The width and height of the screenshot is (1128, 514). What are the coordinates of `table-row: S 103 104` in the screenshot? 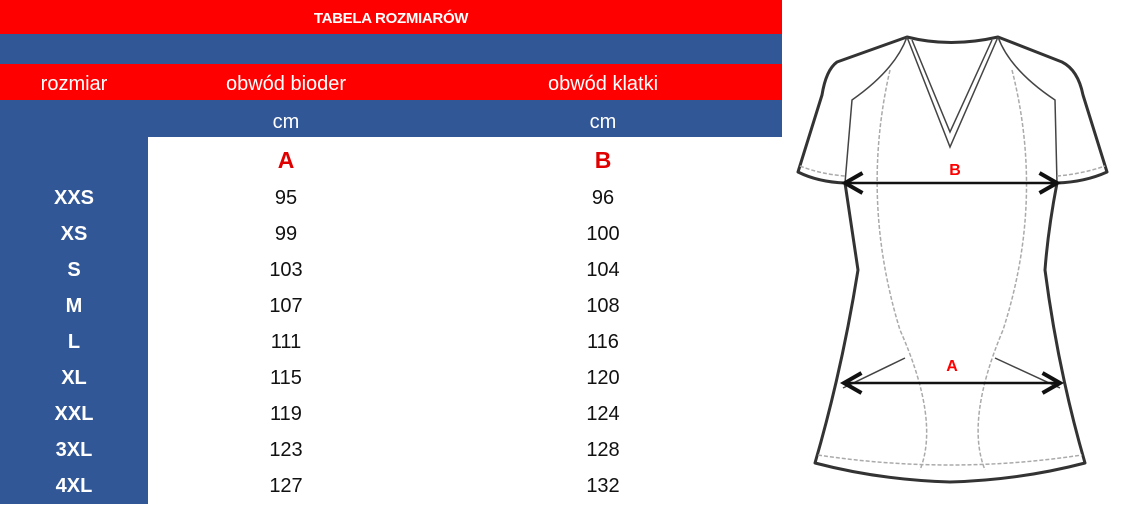 It's located at (391, 270).